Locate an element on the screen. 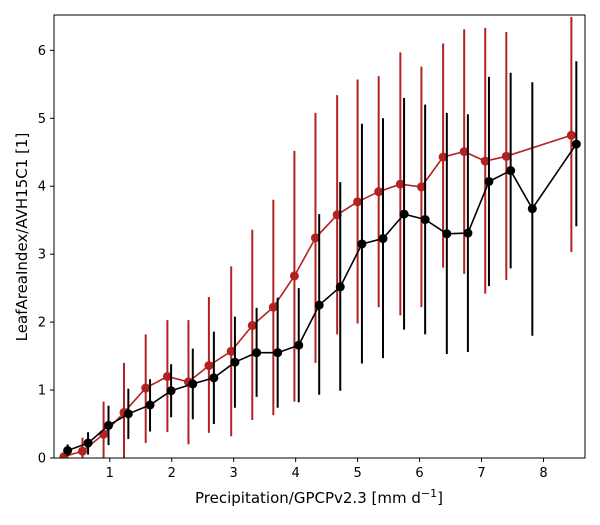 The width and height of the screenshot is (600, 525). y-tick-label-1: 1 is located at coordinates (42, 391).